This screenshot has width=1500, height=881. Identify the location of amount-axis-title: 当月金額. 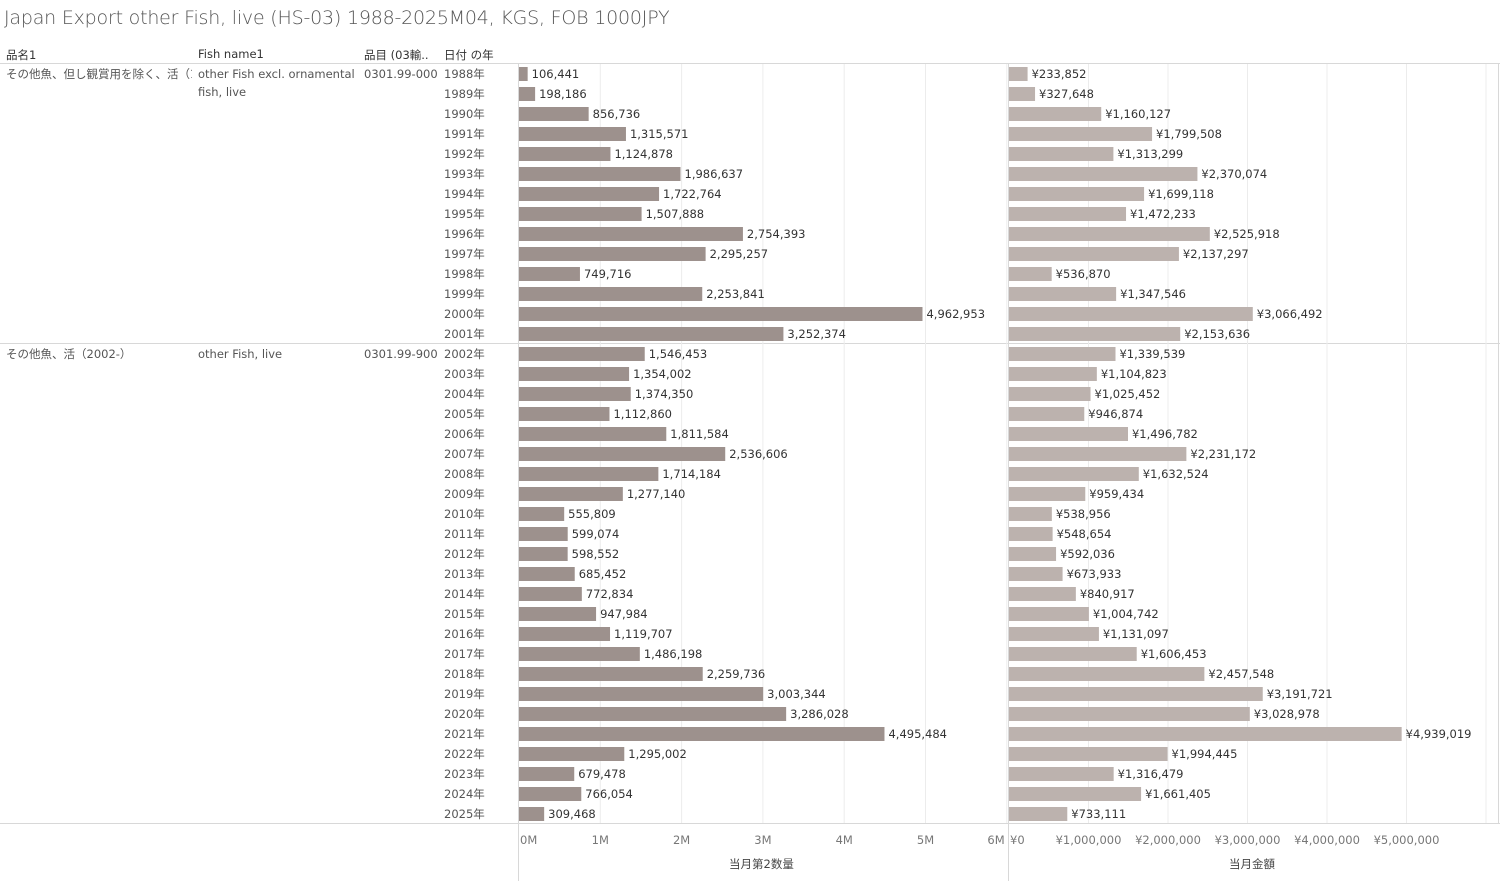
(1252, 864).